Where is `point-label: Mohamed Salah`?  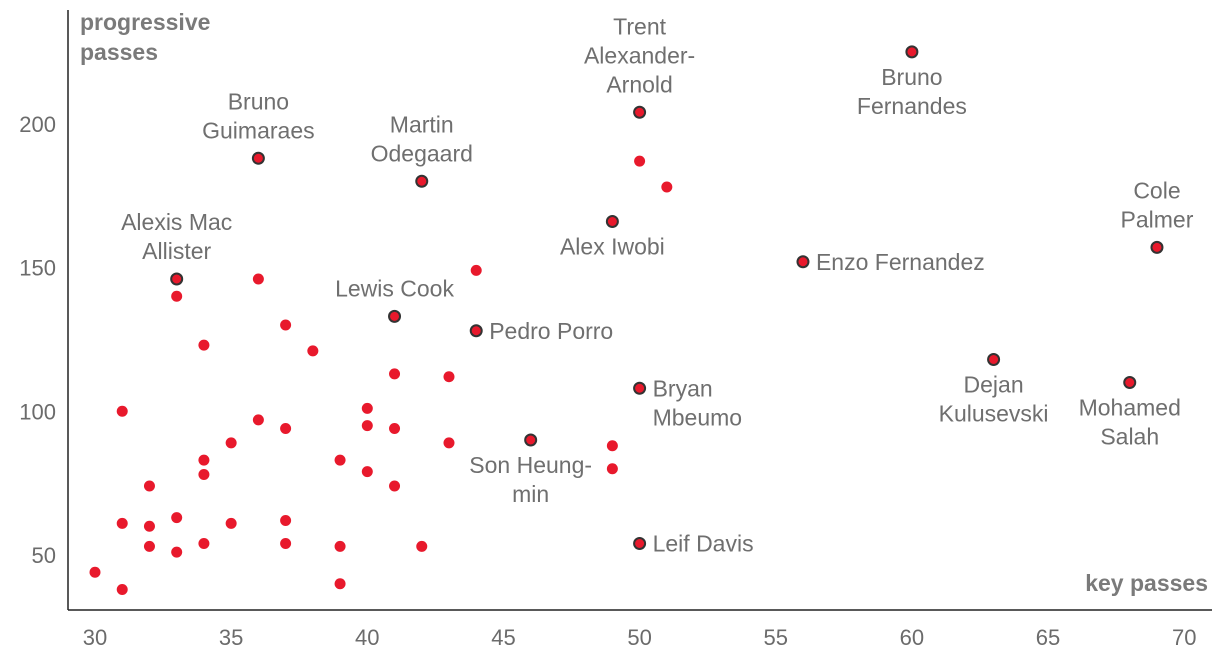
point-label: Mohamed Salah is located at coordinates (1130, 422).